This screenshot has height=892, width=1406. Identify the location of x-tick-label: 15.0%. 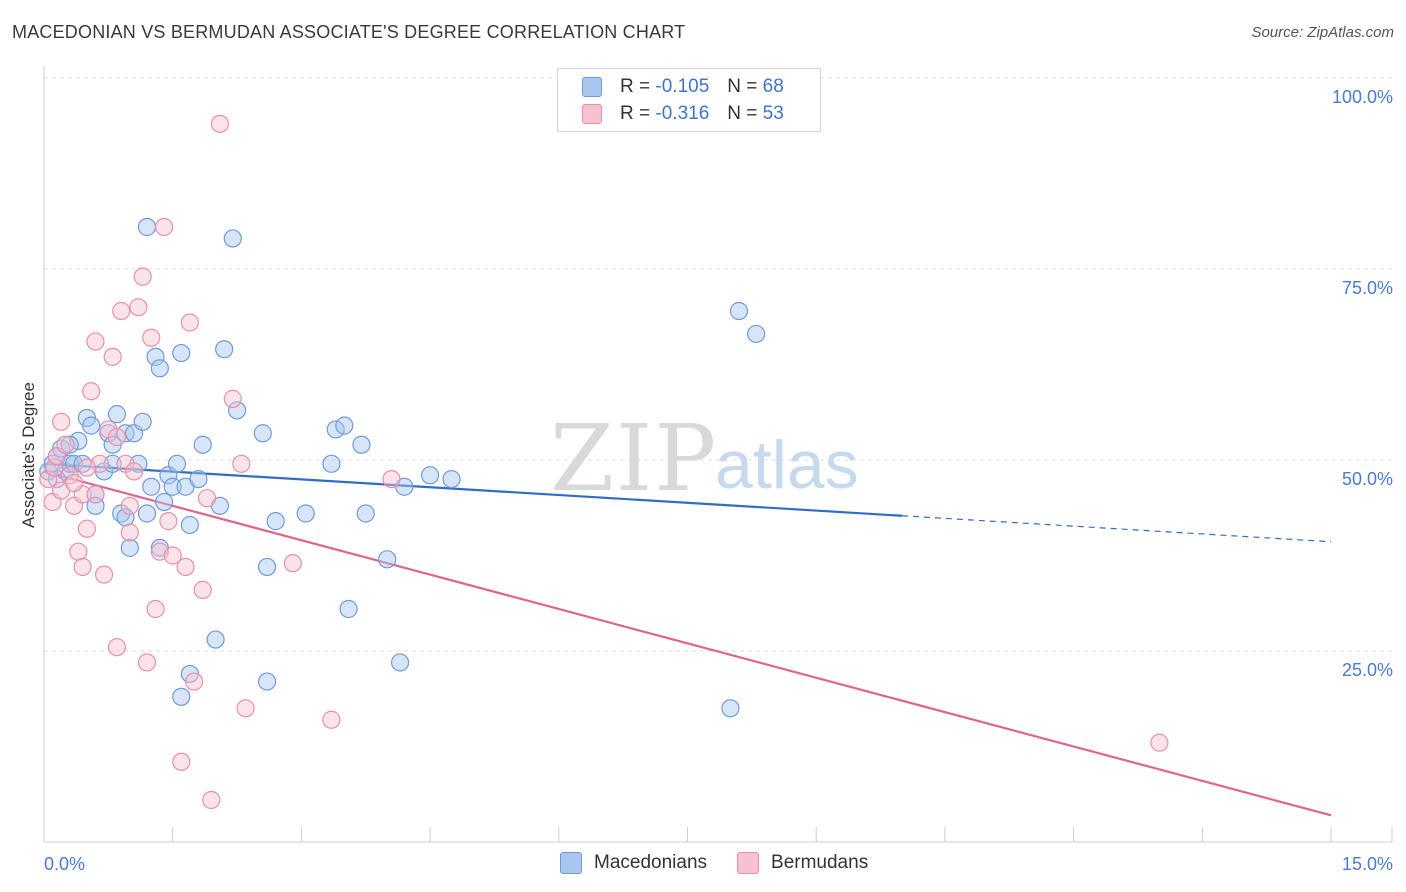
(1367, 864).